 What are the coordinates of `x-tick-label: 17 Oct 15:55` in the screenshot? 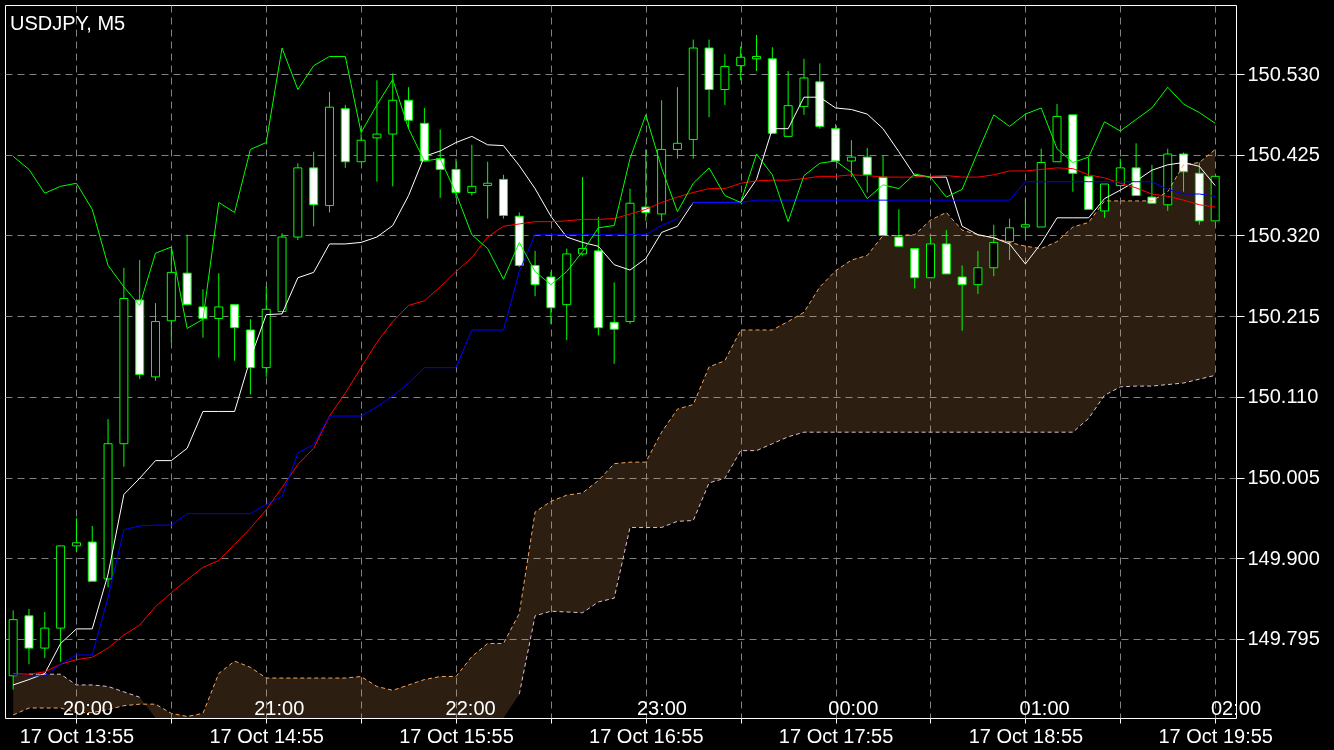 It's located at (456, 735).